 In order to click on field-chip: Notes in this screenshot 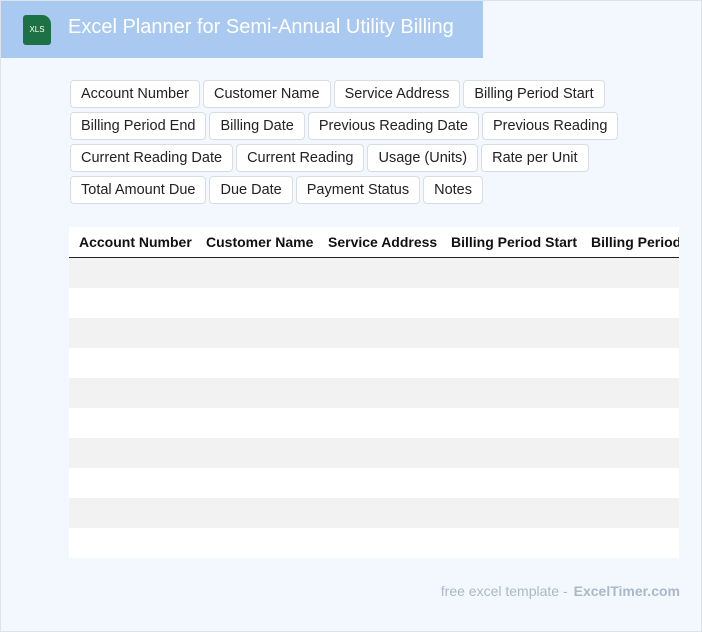, I will do `click(453, 190)`.